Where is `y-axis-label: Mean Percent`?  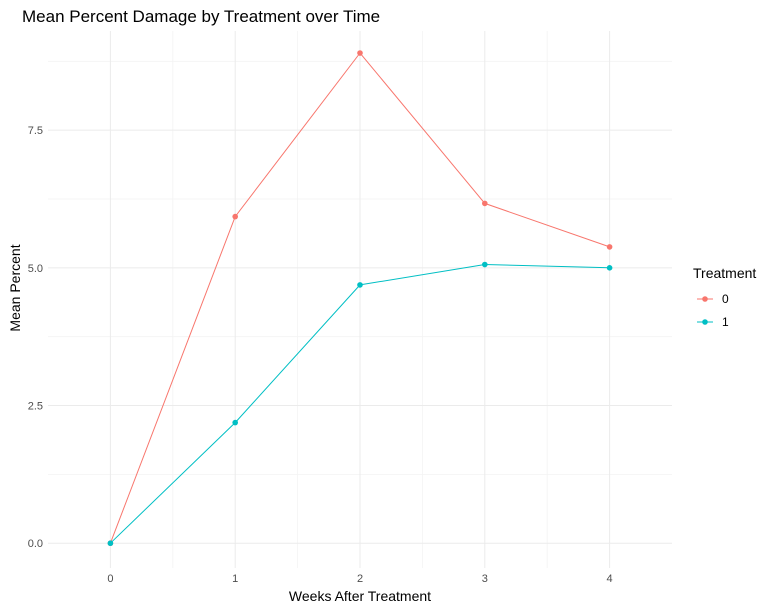
y-axis-label: Mean Percent is located at coordinates (15, 287).